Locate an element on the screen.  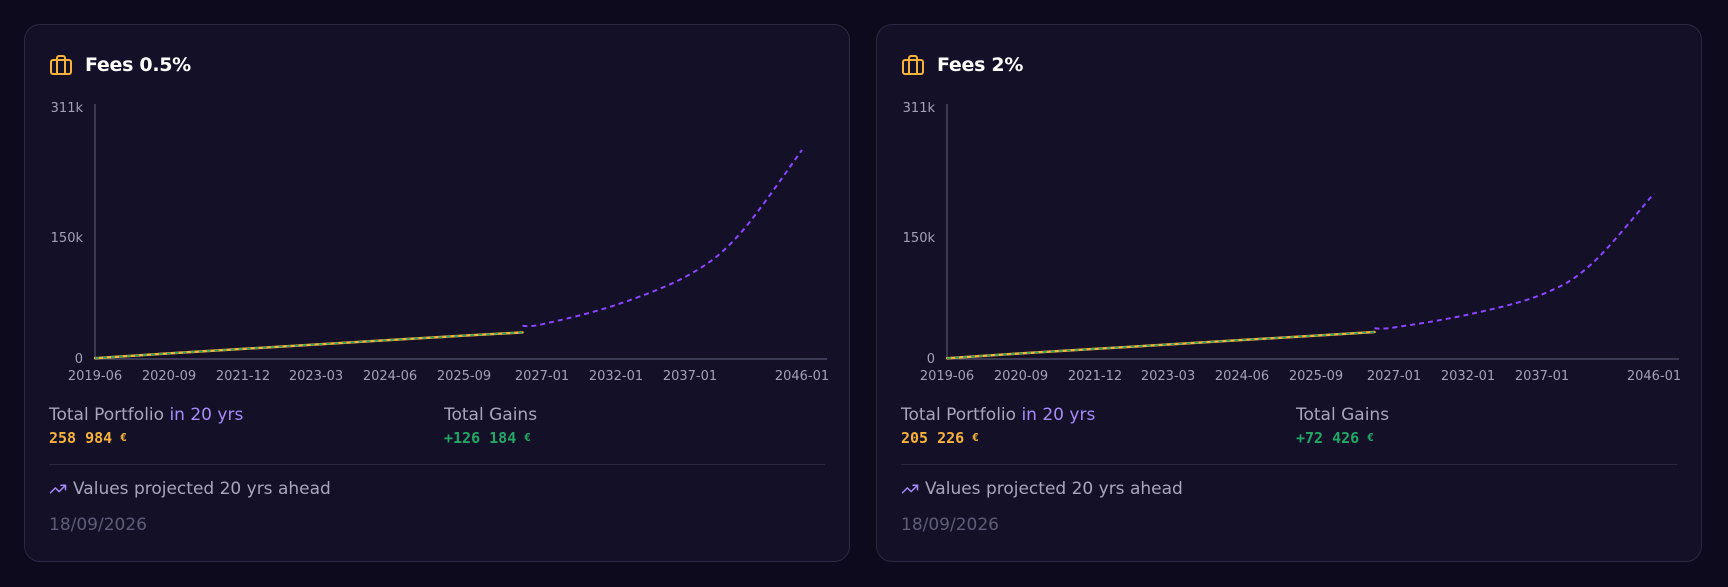
total-gains-stat: Total Gains +72 426 € is located at coordinates (1342, 426).